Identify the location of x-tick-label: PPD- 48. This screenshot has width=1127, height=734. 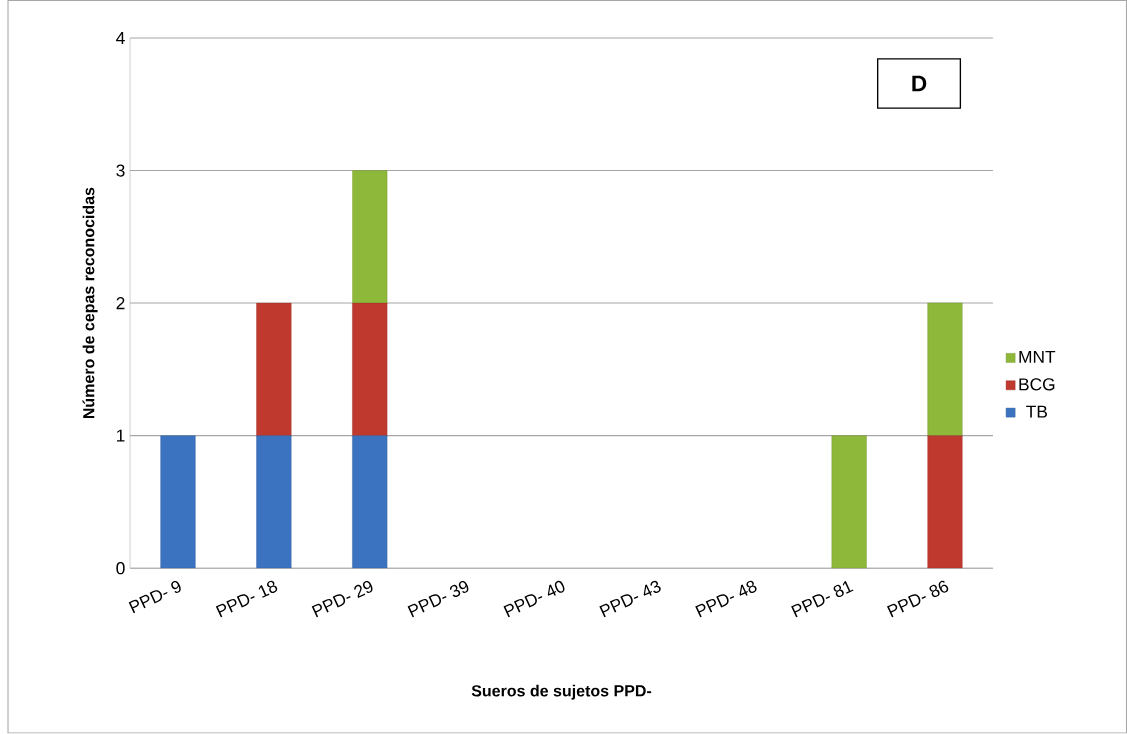
(726, 599).